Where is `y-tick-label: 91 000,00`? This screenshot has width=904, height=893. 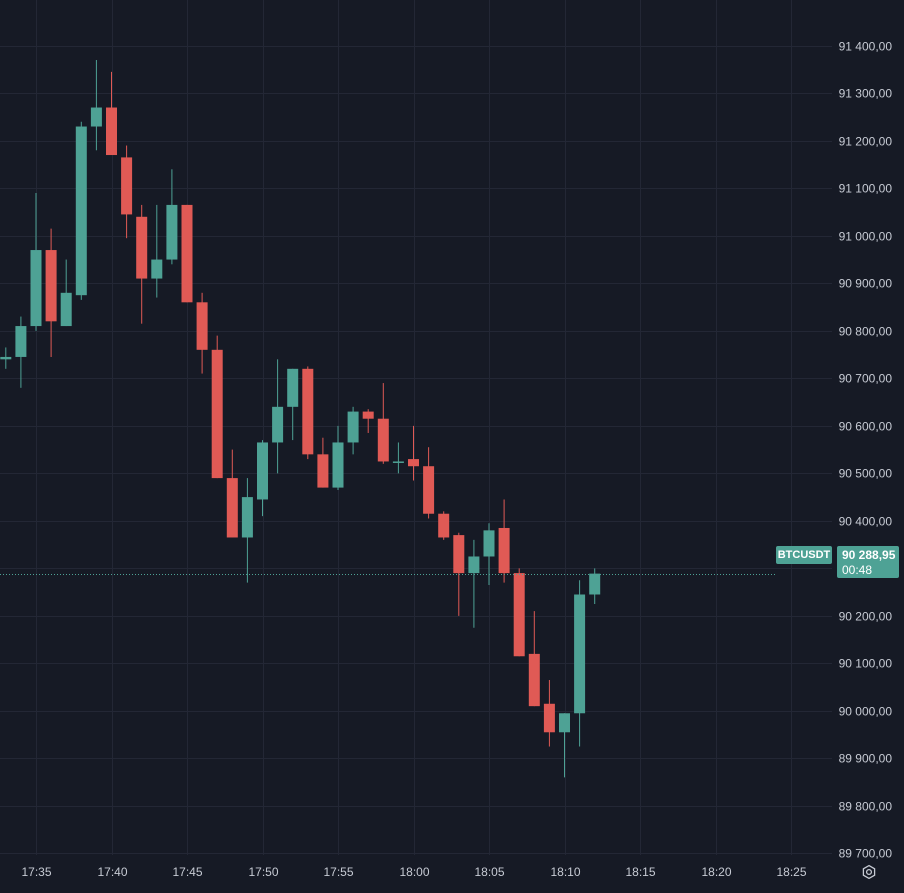 y-tick-label: 91 000,00 is located at coordinates (866, 237).